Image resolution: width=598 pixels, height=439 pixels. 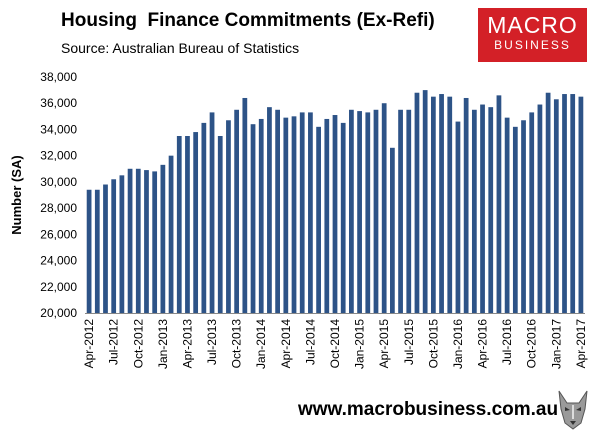 What do you see at coordinates (16, 194) in the screenshot?
I see `y-axis-label: Number (SA)` at bounding box center [16, 194].